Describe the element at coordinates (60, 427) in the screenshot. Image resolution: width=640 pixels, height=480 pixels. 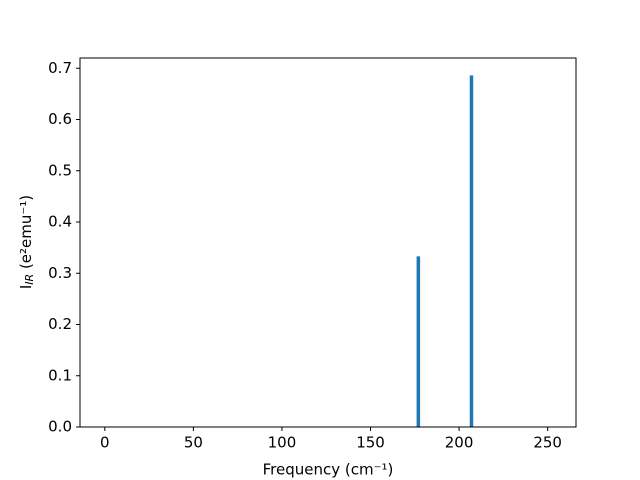
I see `y-tick-label: 0.0` at that location.